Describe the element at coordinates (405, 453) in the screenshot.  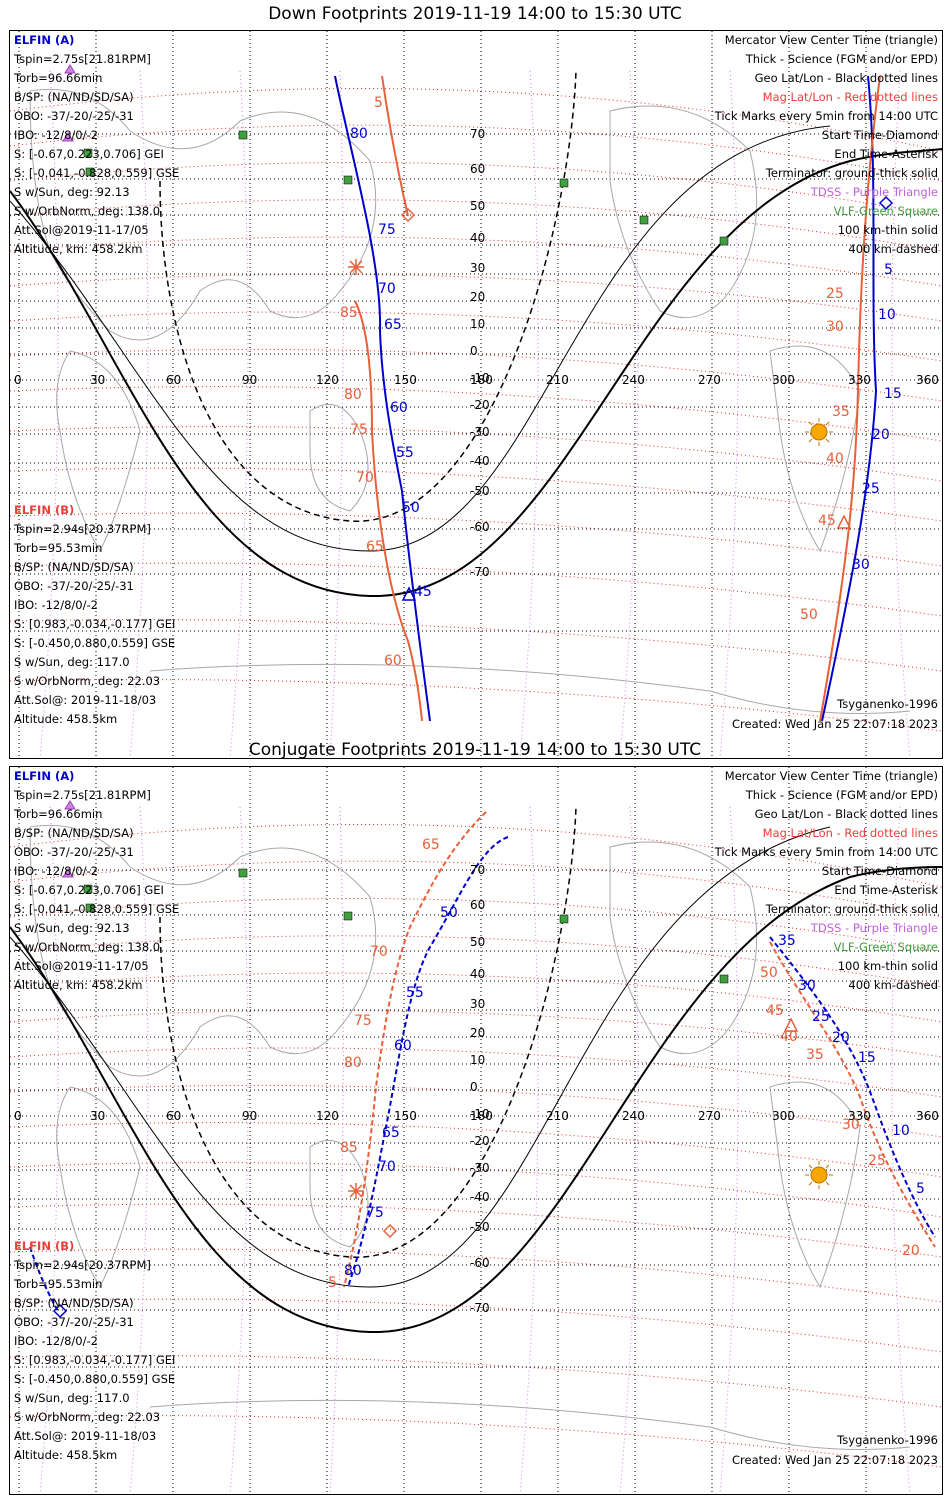
I see `elfin-a-tick-label: 55` at that location.